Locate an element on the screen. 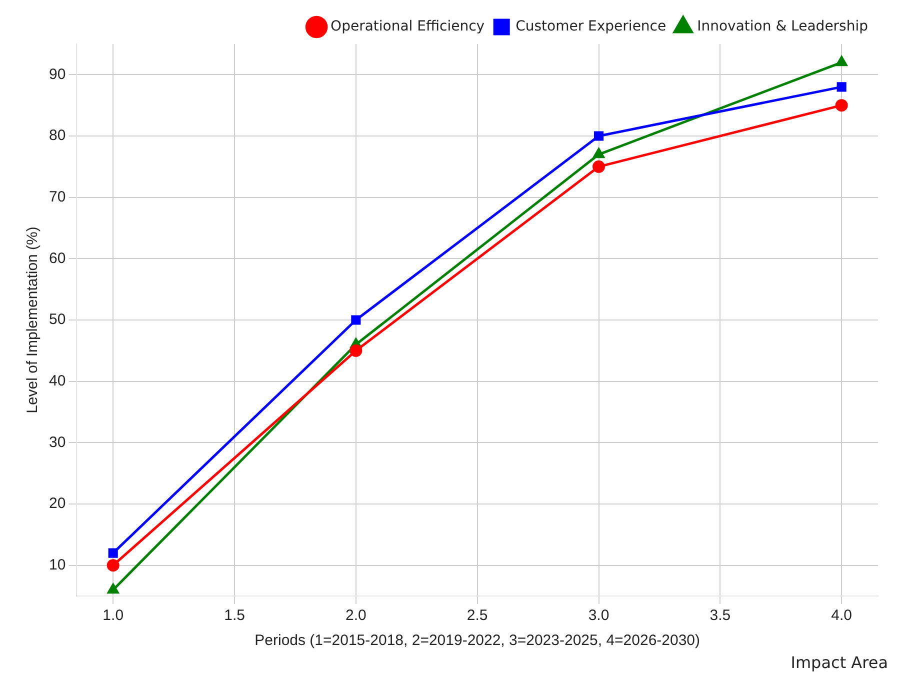  x-tick-label: 3.5 is located at coordinates (720, 615).